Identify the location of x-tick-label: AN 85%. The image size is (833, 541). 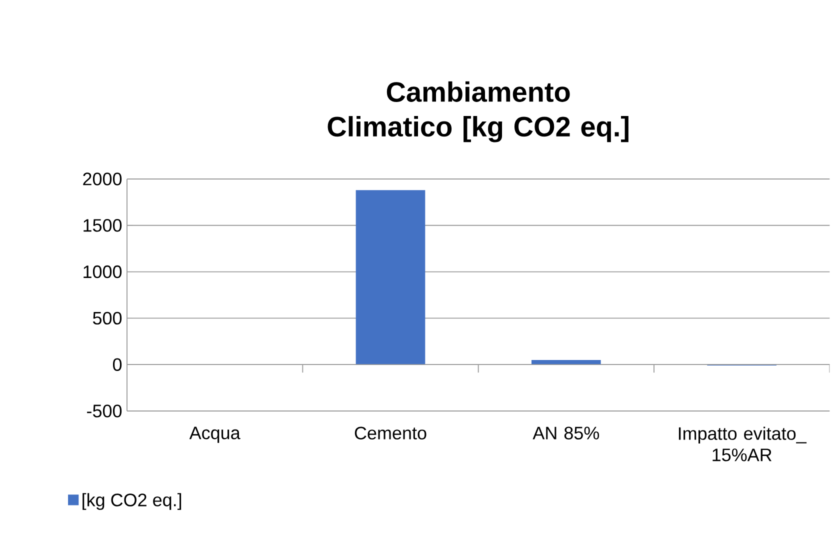
(566, 433).